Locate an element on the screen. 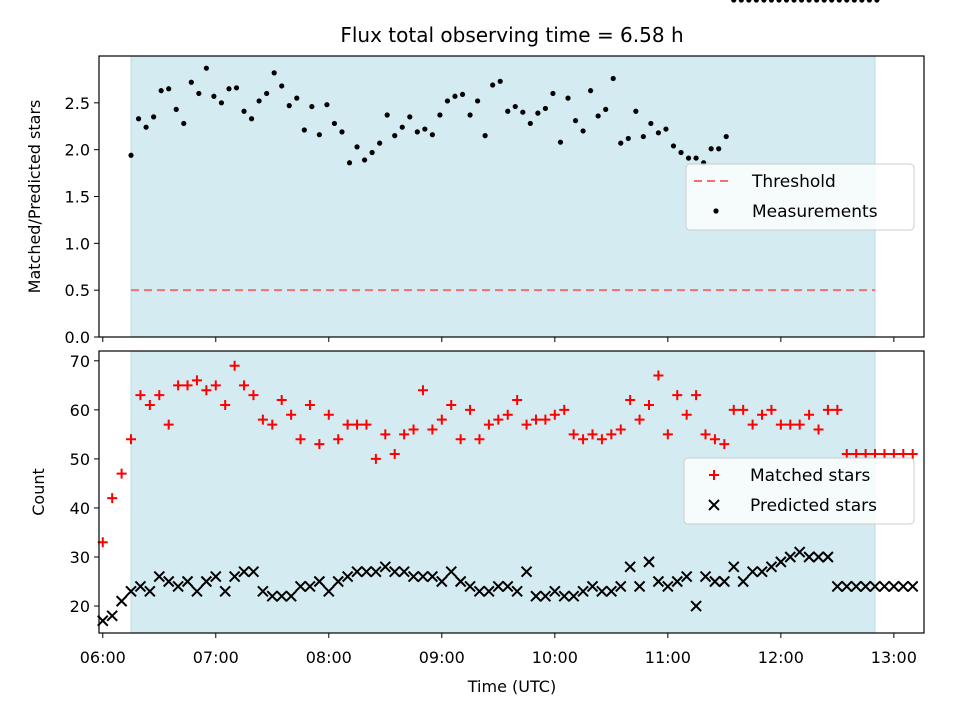 The height and width of the screenshot is (720, 960). series-predicted-stars is located at coordinates (508, 586).